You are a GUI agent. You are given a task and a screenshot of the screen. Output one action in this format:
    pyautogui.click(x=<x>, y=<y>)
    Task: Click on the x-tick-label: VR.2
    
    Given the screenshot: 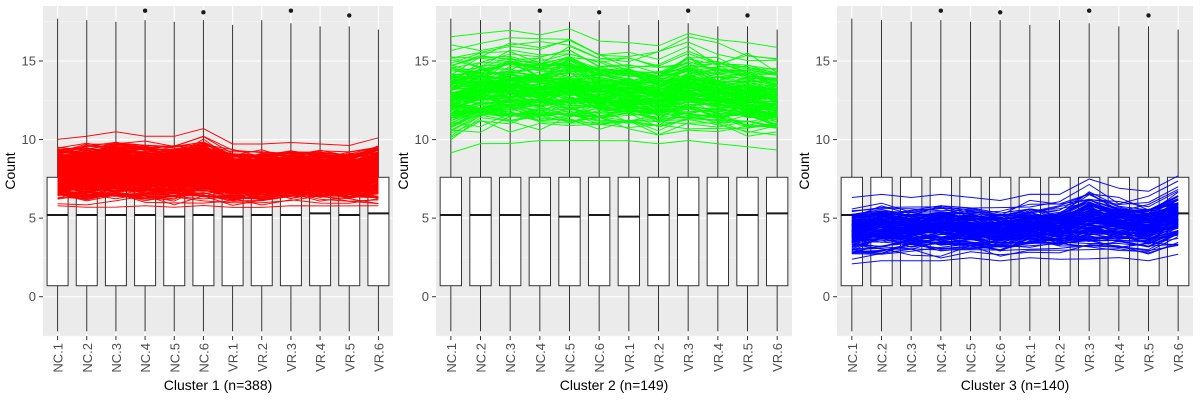 What is the action you would take?
    pyautogui.click(x=1060, y=357)
    